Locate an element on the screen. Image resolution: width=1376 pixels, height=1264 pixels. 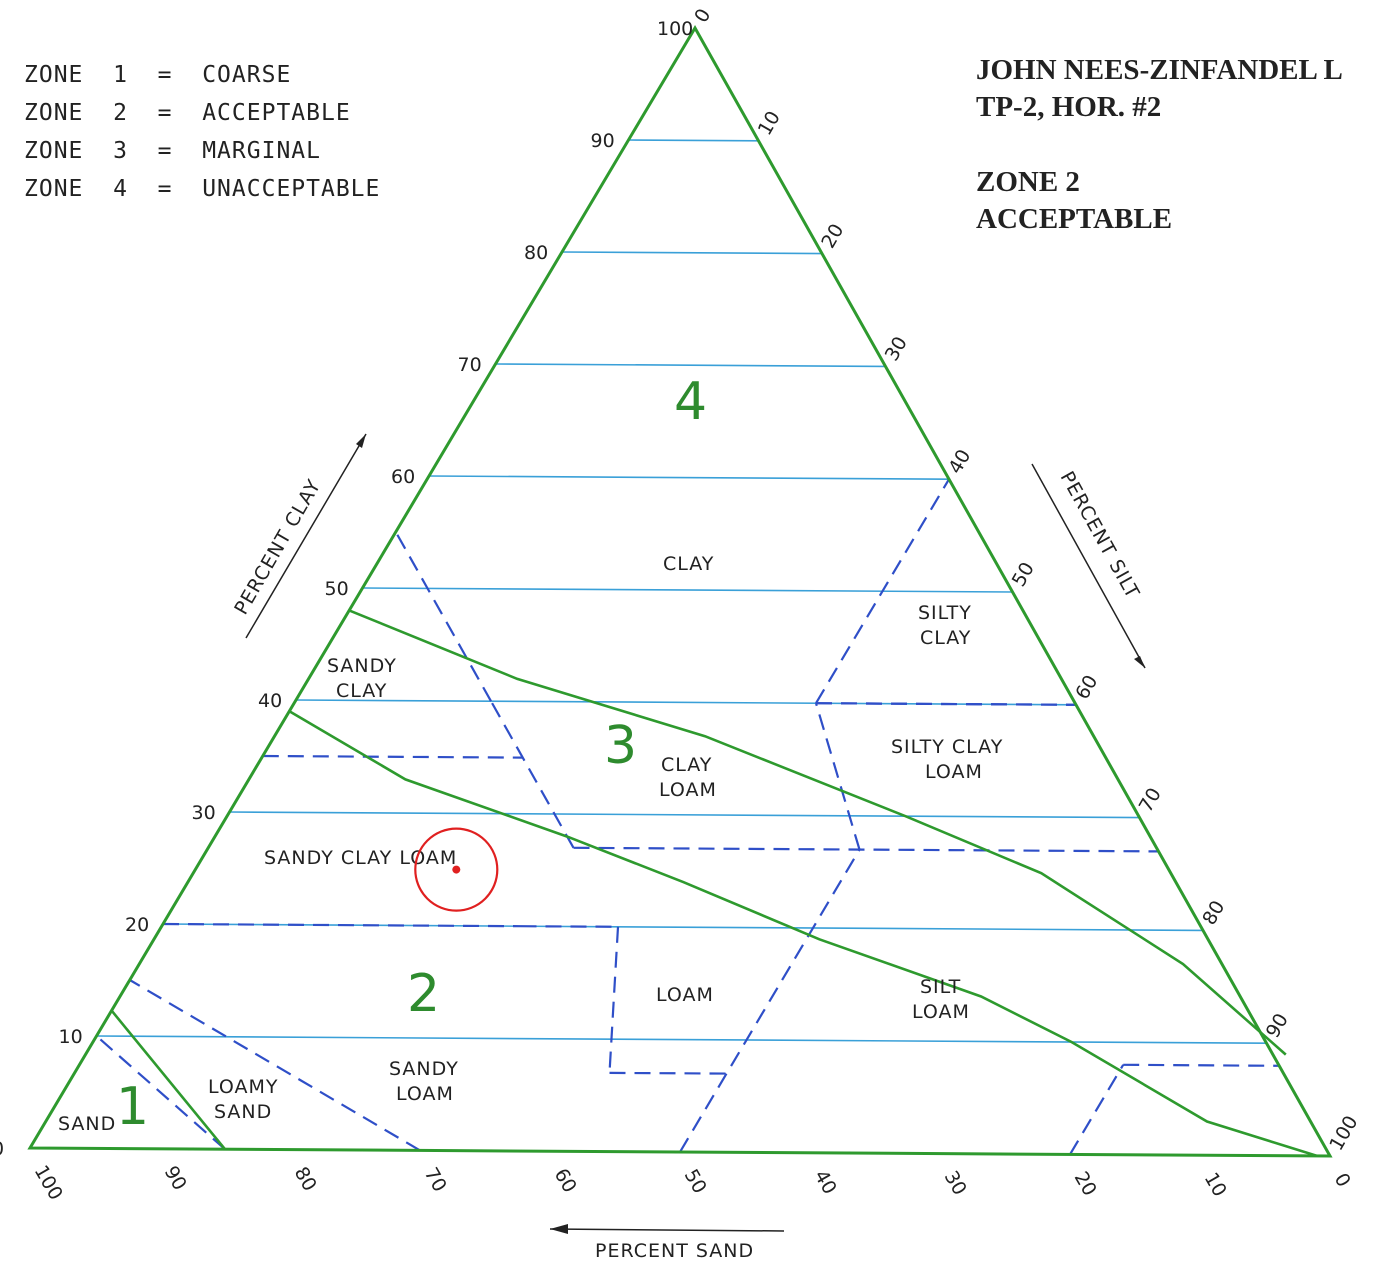
sand-axis-title: PERCENT SAND is located at coordinates (674, 1251).